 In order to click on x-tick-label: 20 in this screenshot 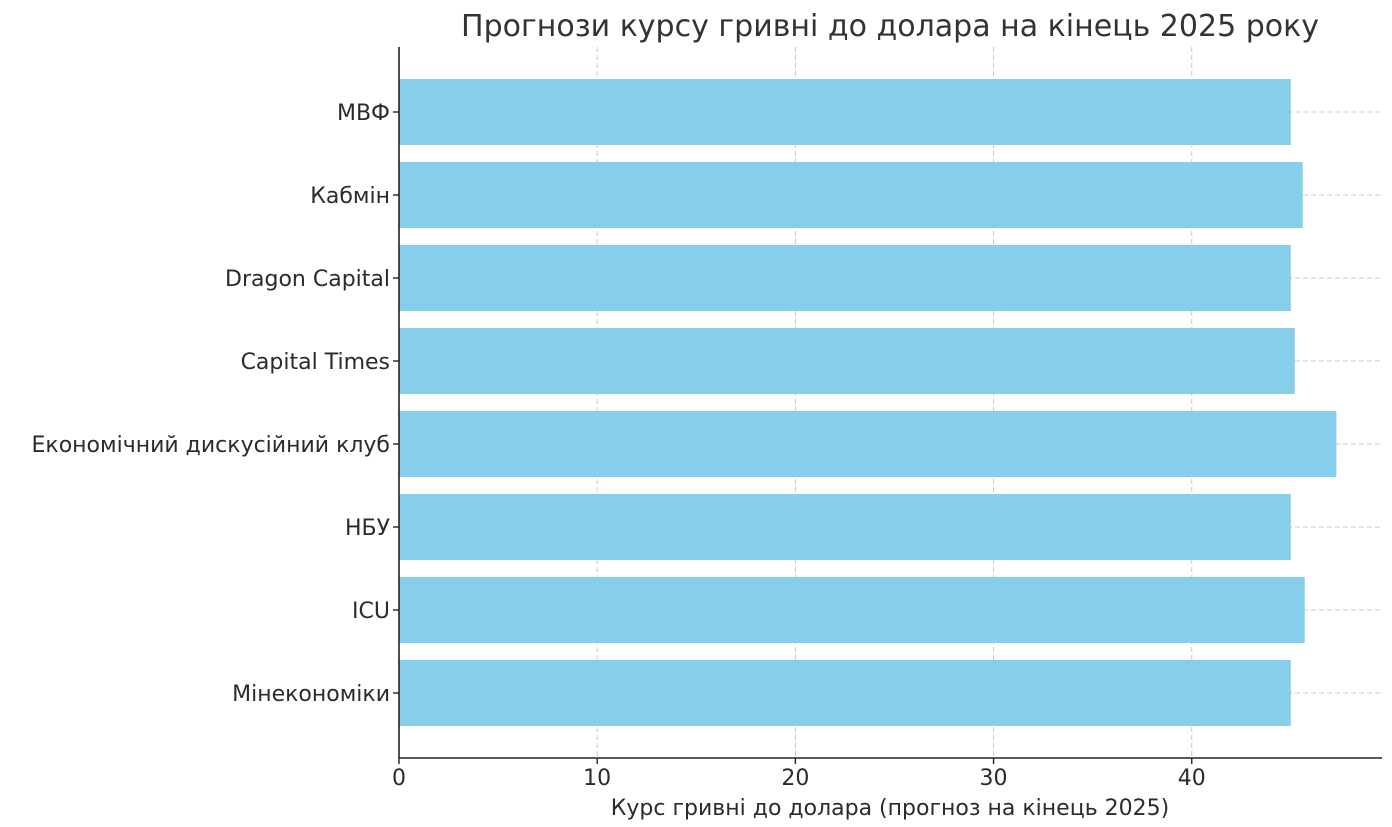, I will do `click(795, 778)`.